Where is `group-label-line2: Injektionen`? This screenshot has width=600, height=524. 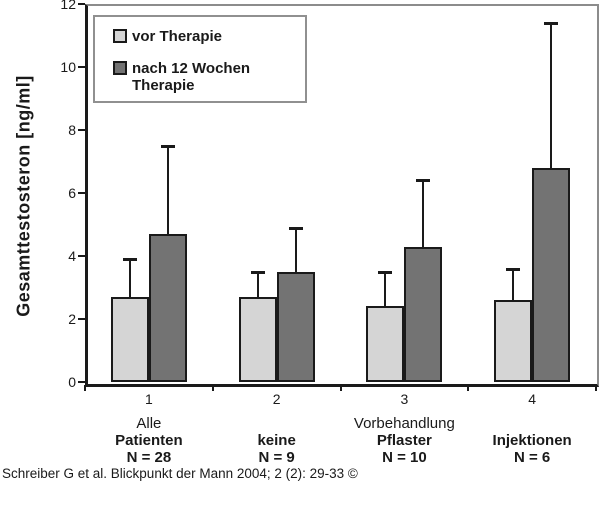 group-label-line2: Injektionen is located at coordinates (532, 440).